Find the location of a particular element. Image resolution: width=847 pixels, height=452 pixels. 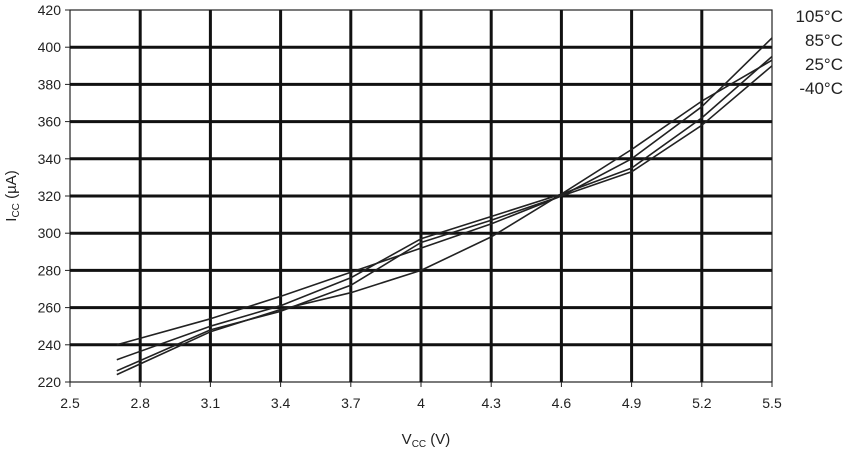

y-tick-label: 220 is located at coordinates (50, 382).